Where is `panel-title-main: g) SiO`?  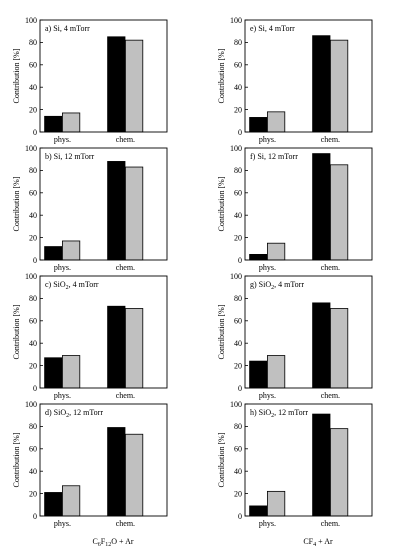
panel-title-main: g) SiO is located at coordinates (260, 284).